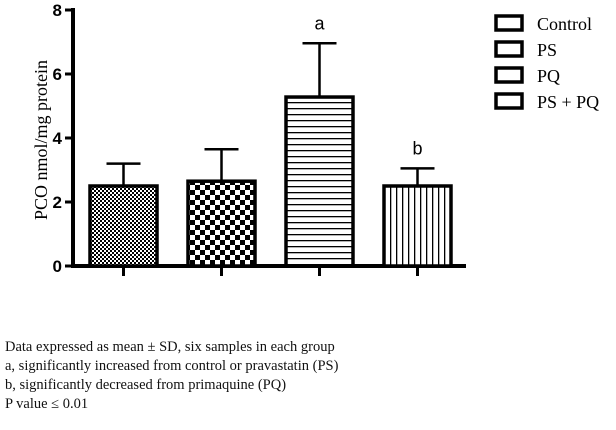 This screenshot has height=430, width=616. I want to click on y-axis-label: PCO nmol/mg protein, so click(41, 140).